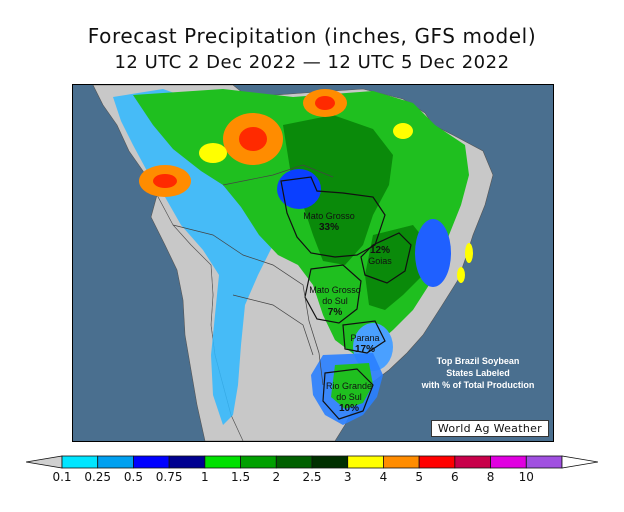  Describe the element at coordinates (383, 477) in the screenshot. I see `colorbar-tick-label: 4` at that location.